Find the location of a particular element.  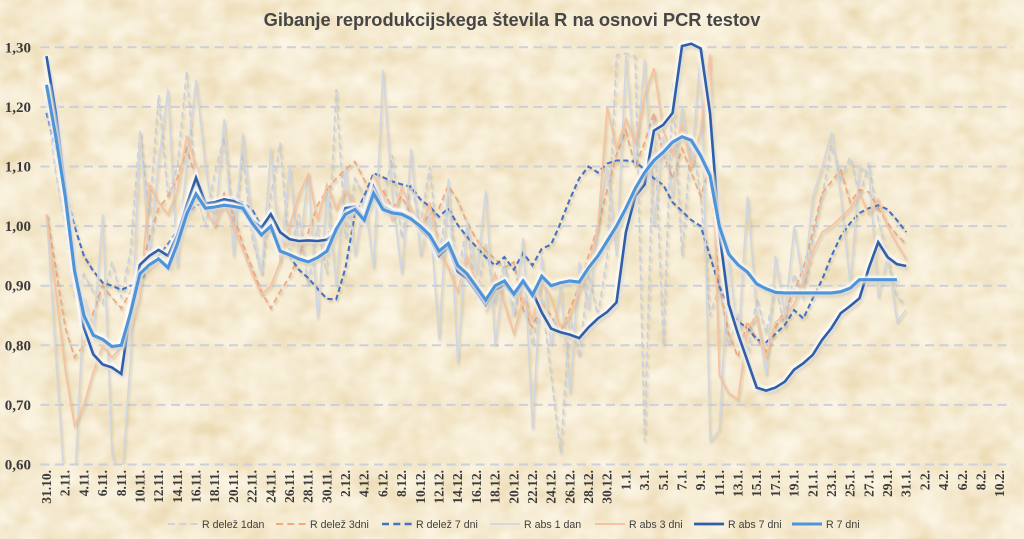

svg-text: 20.11. is located at coordinates (233, 486).